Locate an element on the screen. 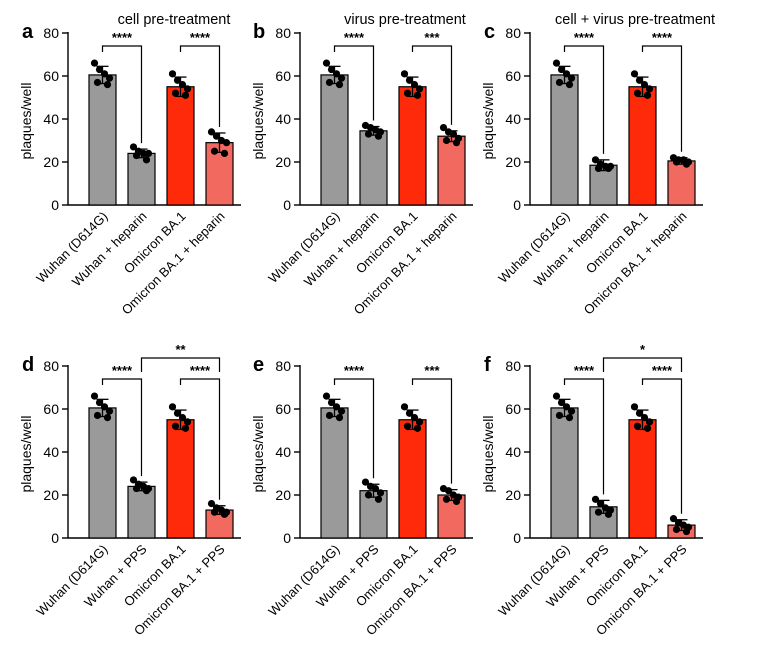  panel-letter: c is located at coordinates (489, 32).